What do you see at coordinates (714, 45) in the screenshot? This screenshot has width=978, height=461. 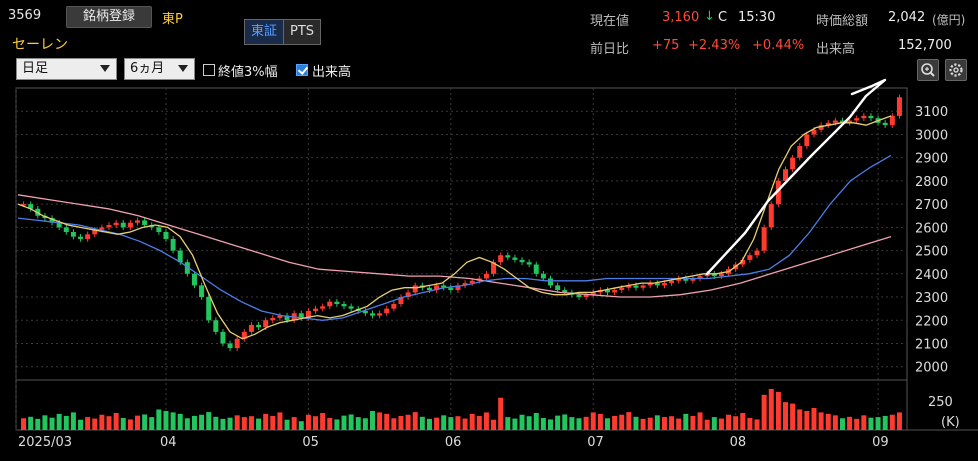 I see `price-change-pct: +2.43%` at bounding box center [714, 45].